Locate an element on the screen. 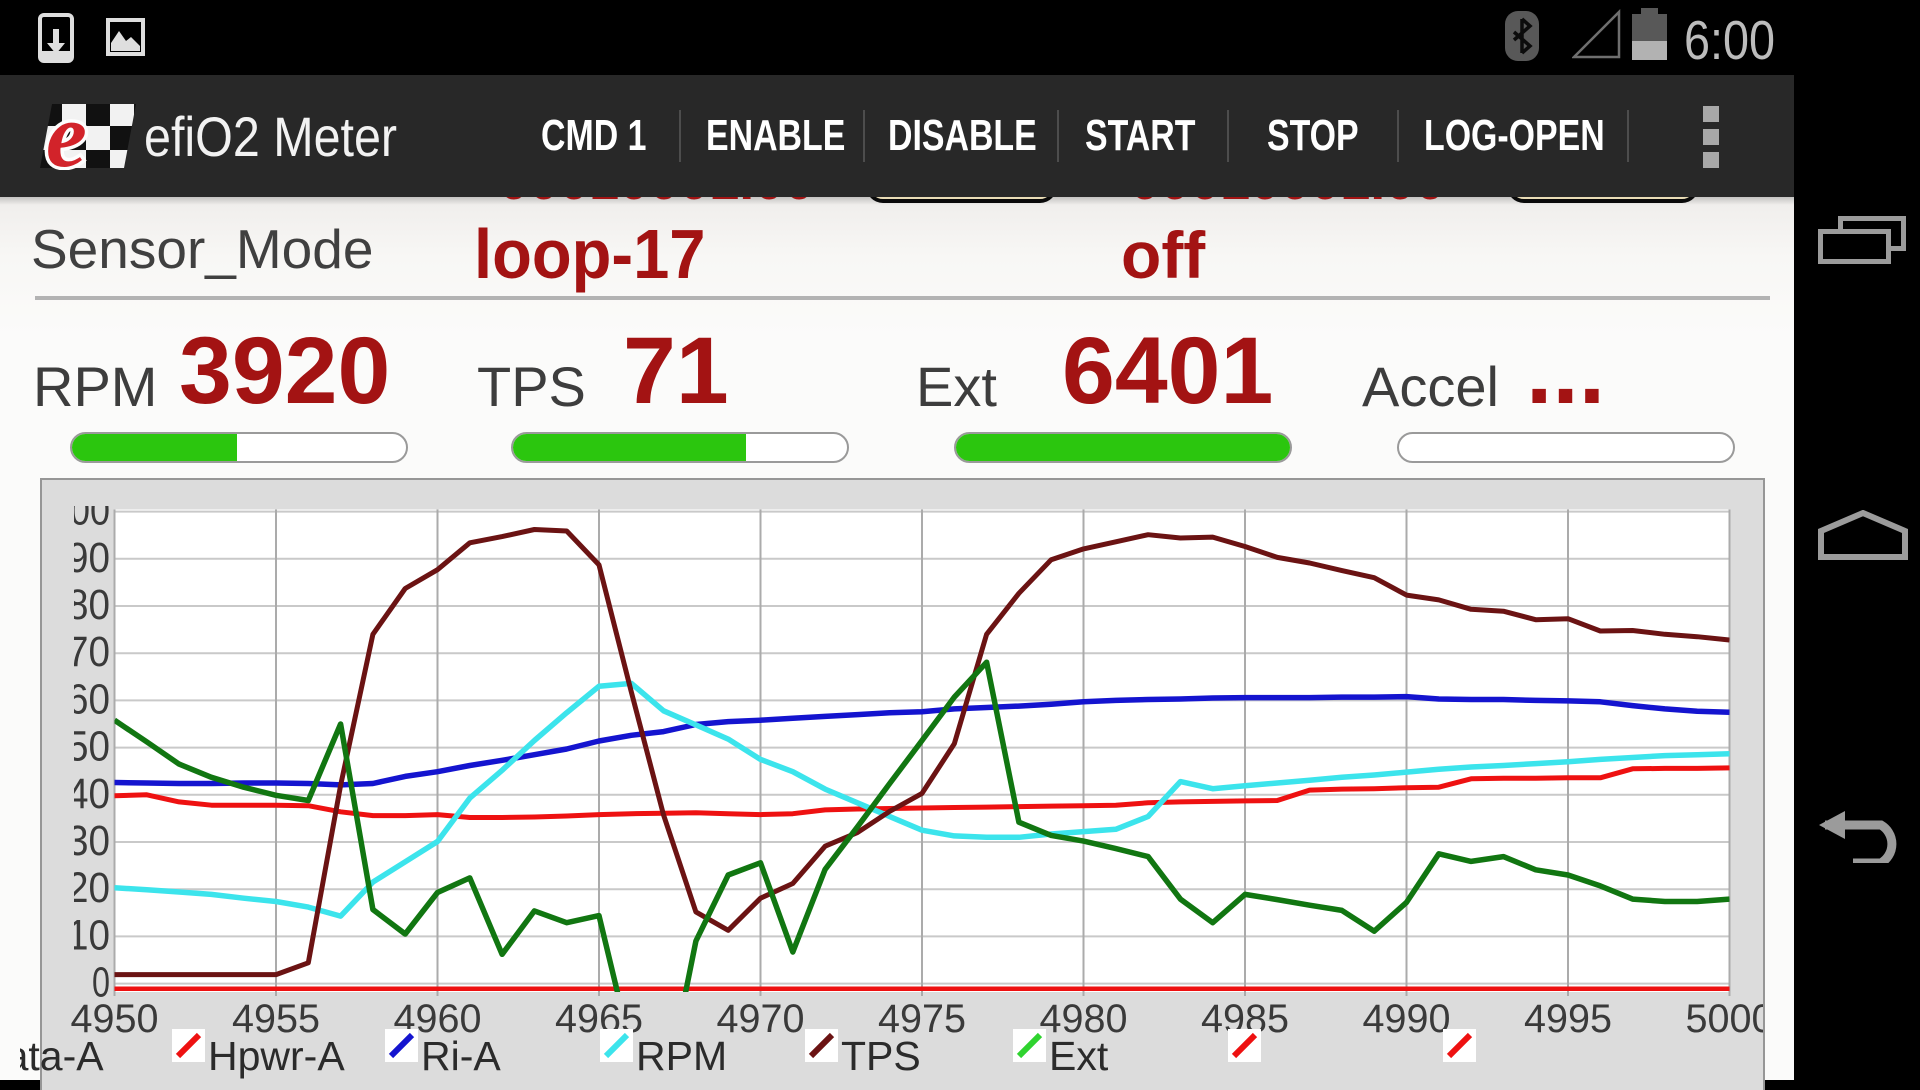 The height and width of the screenshot is (1090, 1920). svg-text: 4955 is located at coordinates (276, 1019).